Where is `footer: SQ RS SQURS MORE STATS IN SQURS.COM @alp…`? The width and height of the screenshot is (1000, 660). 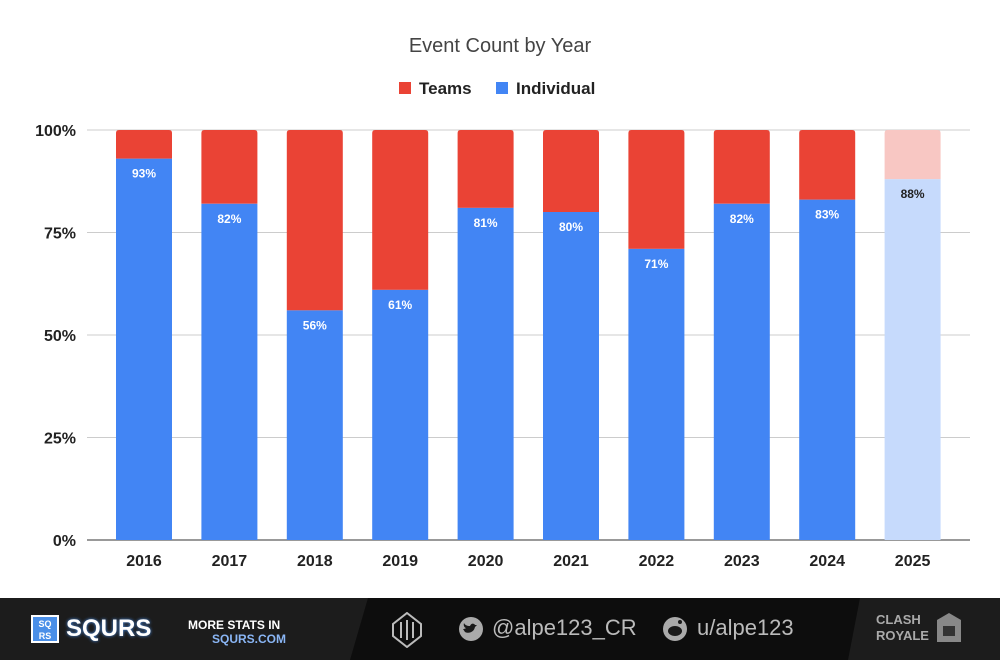
footer: SQ RS SQURS MORE STATS IN SQURS.COM @alp… is located at coordinates (500, 629).